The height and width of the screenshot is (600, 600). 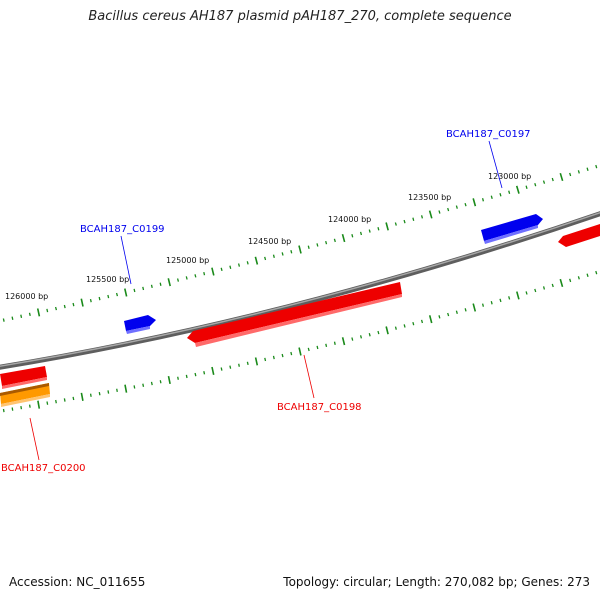 What do you see at coordinates (512, 229) in the screenshot?
I see `gene-feature-bcah187-c0197` at bounding box center [512, 229].